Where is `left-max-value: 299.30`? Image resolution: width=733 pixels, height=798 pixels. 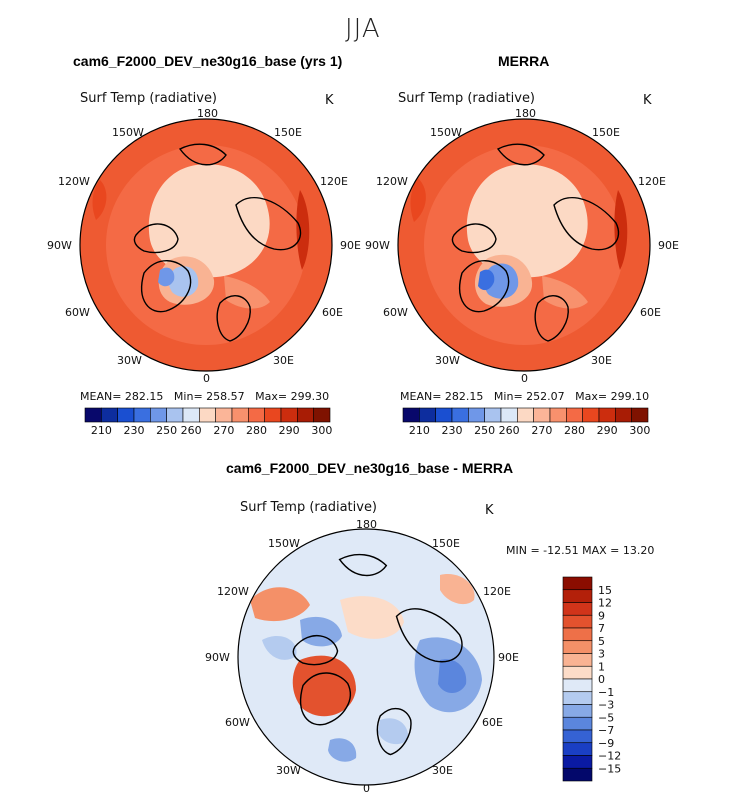 left-max-value: 299.30 is located at coordinates (310, 396).